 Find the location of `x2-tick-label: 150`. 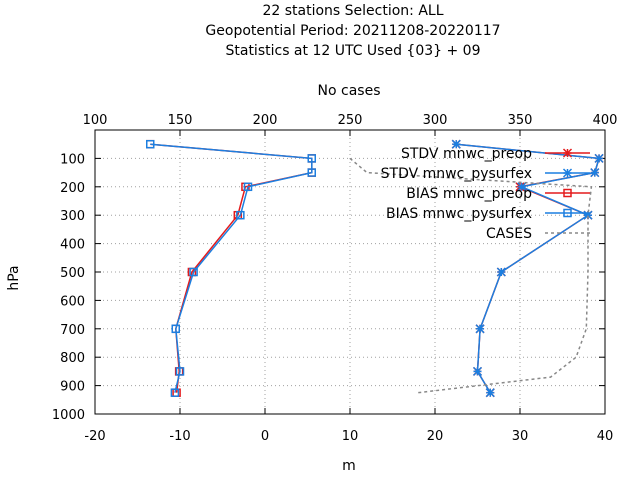

x2-tick-label: 150 is located at coordinates (180, 120).